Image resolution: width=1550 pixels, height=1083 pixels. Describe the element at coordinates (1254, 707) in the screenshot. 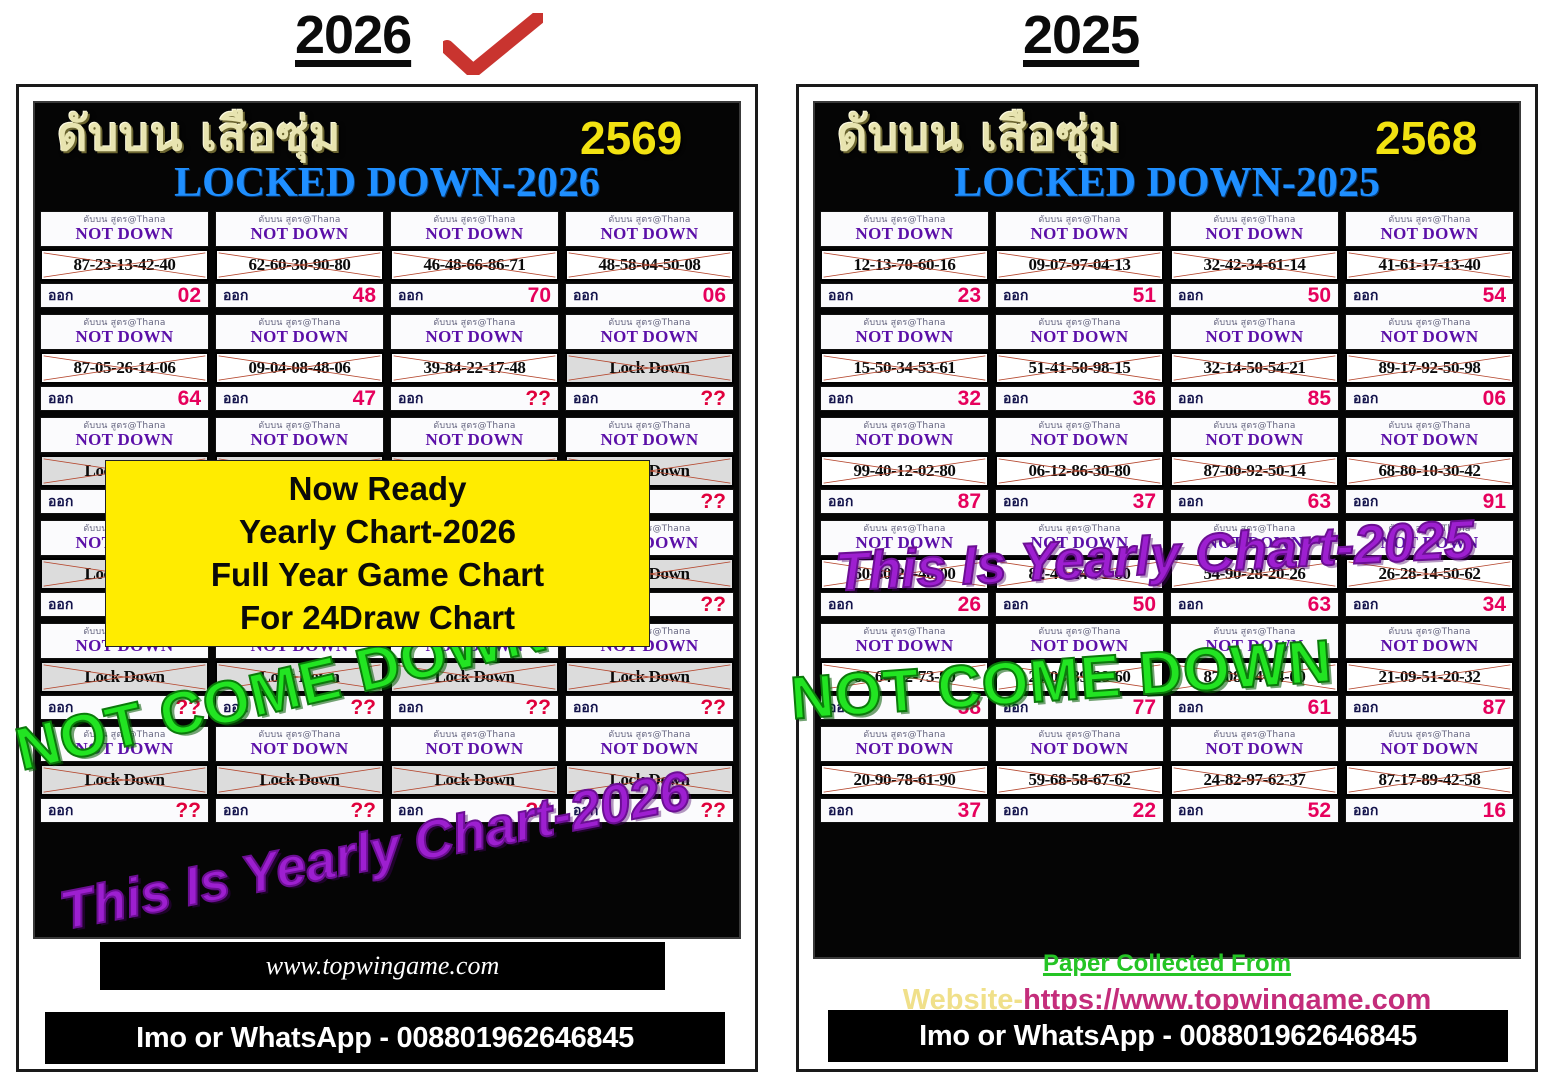

I see `cell-result-row: ออก 61` at that location.